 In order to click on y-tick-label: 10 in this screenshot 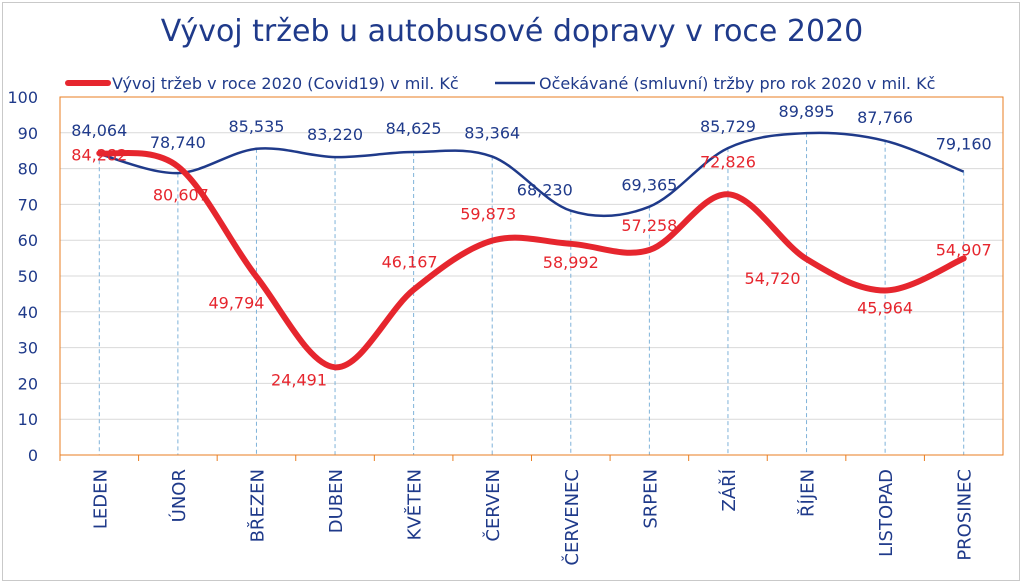, I will do `click(28, 419)`.